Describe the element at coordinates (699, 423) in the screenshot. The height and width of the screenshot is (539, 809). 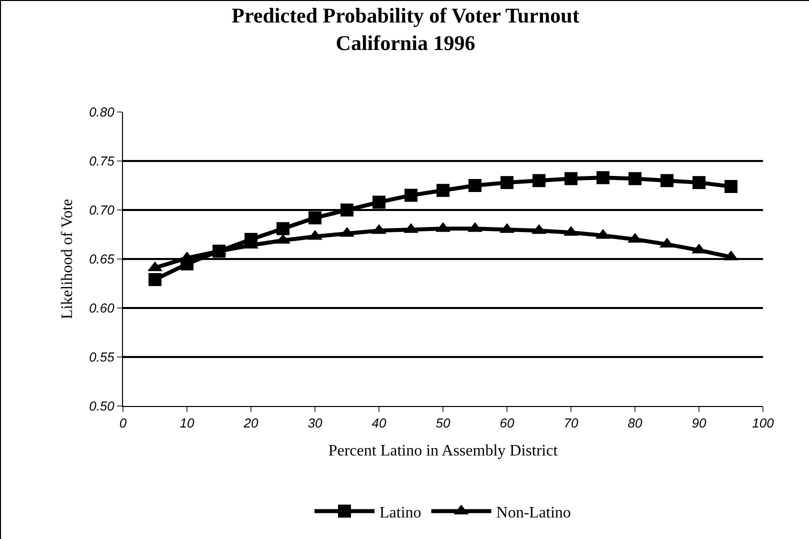
I see `x-tick-label: 90` at that location.